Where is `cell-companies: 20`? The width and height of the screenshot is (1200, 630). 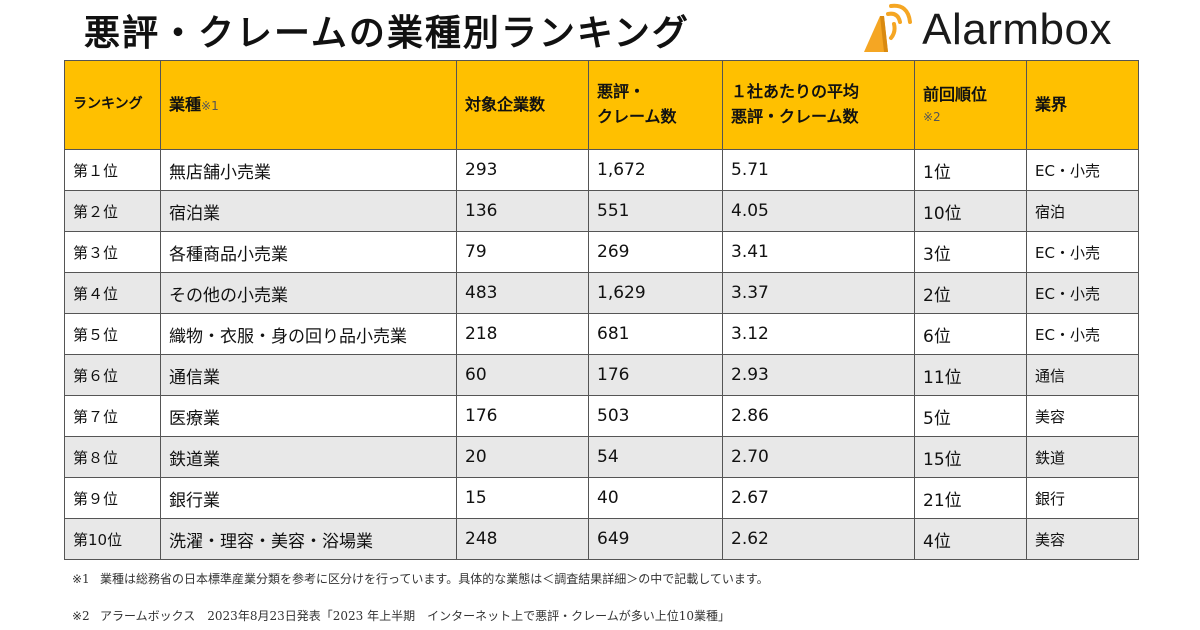 cell-companies: 20 is located at coordinates (522, 457).